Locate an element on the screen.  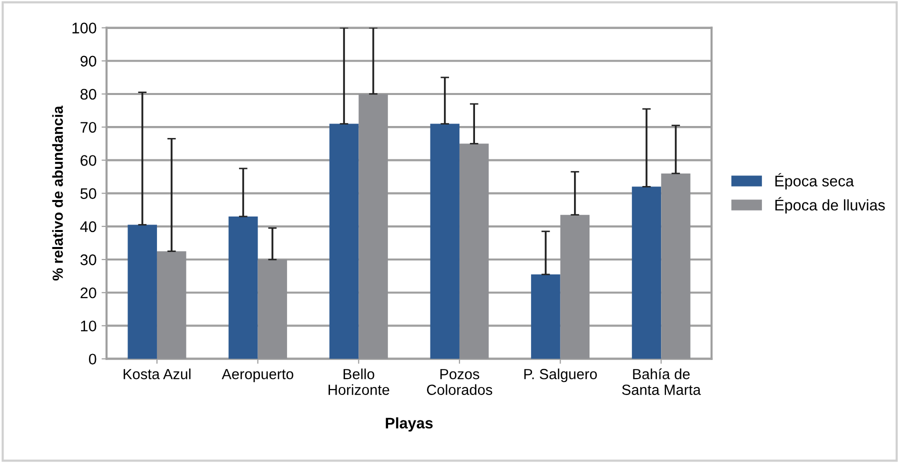
y-tick-label: 70 is located at coordinates (88, 127).